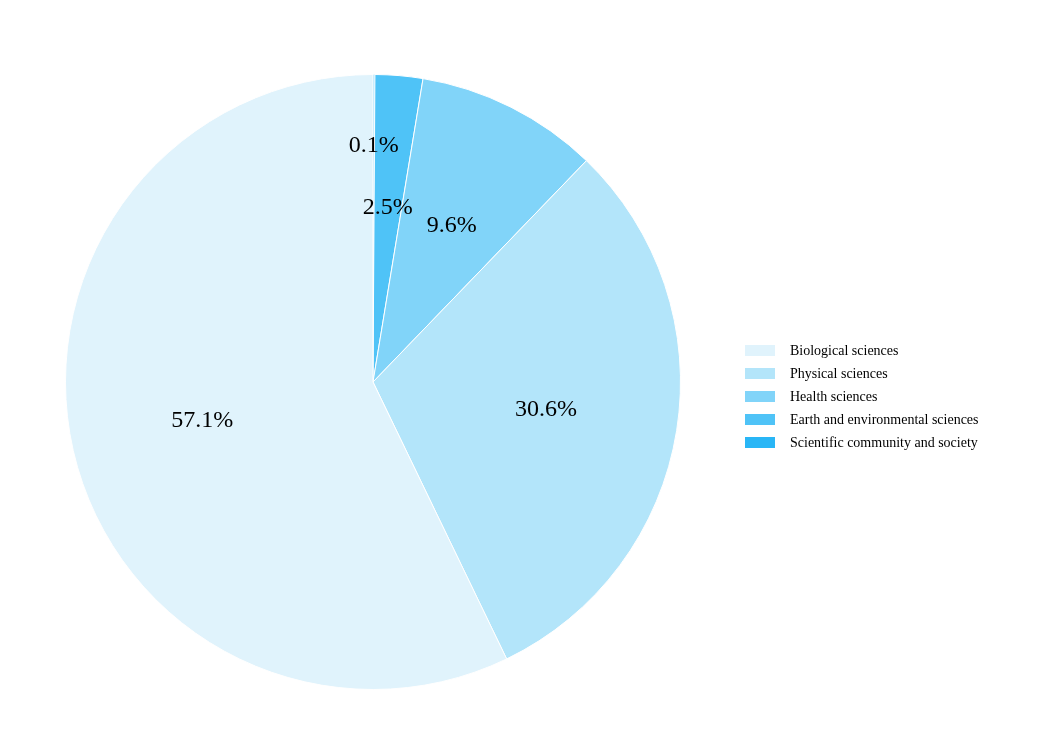 The width and height of the screenshot is (1054, 742). What do you see at coordinates (884, 442) in the screenshot?
I see `legend-label: Scientific community and society` at bounding box center [884, 442].